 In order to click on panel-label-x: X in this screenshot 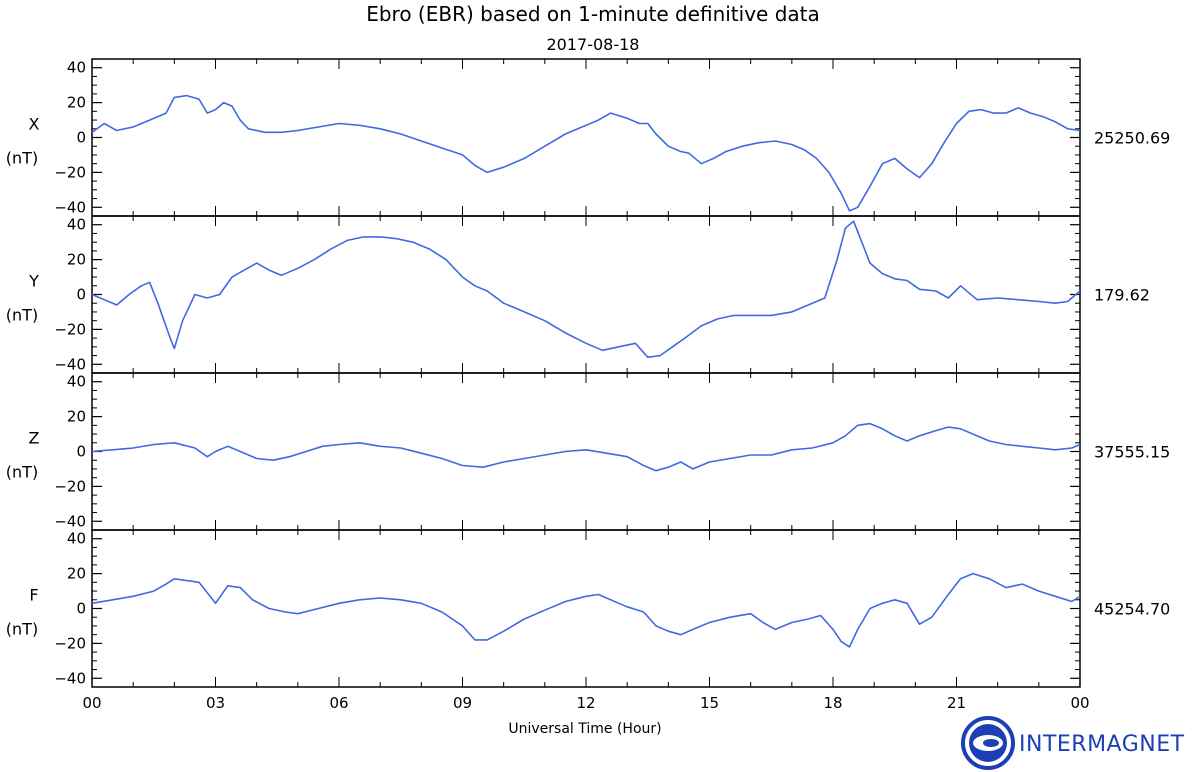, I will do `click(34, 124)`.